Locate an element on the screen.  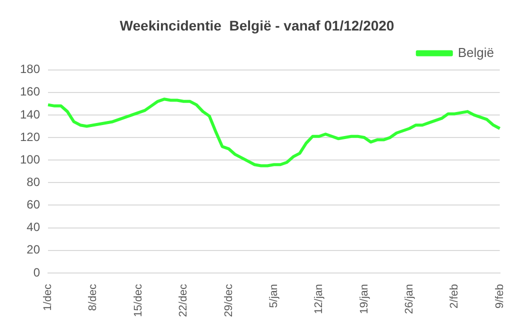
chart-title: Weekincidentie België - vanaf 01/12/2020 is located at coordinates (257, 25).